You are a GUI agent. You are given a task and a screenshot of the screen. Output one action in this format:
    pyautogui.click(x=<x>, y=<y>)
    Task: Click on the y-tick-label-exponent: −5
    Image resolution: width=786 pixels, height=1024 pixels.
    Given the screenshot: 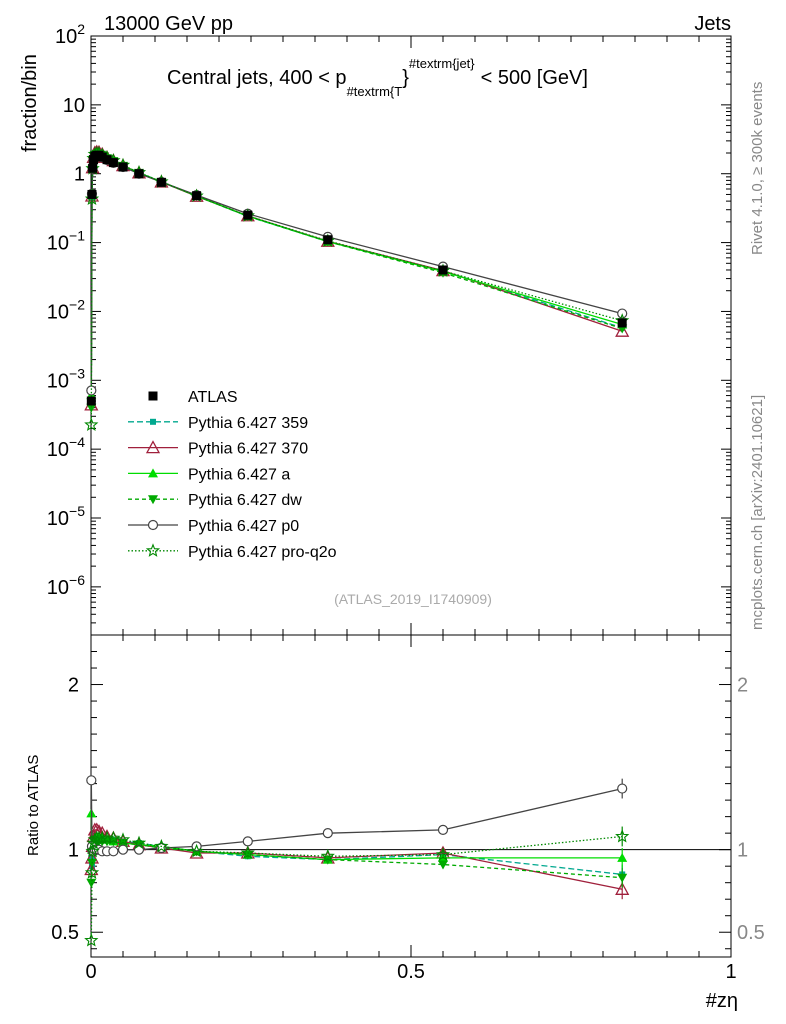 What is the action you would take?
    pyautogui.click(x=77, y=511)
    